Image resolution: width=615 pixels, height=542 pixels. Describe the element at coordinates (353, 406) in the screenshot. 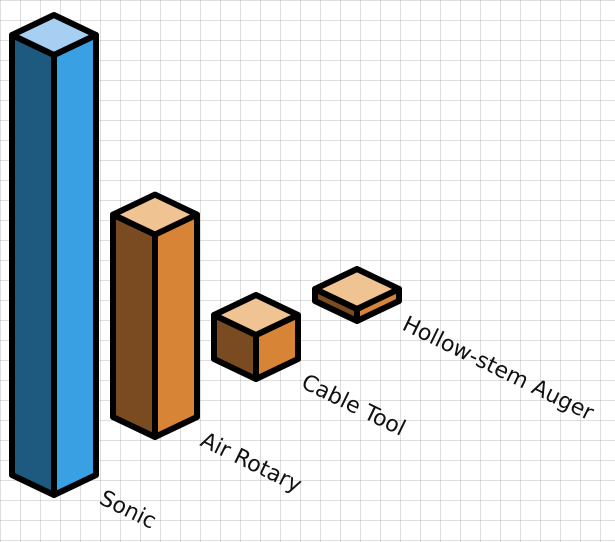

I see `category-label-cable-tool: Cable Tool` at that location.